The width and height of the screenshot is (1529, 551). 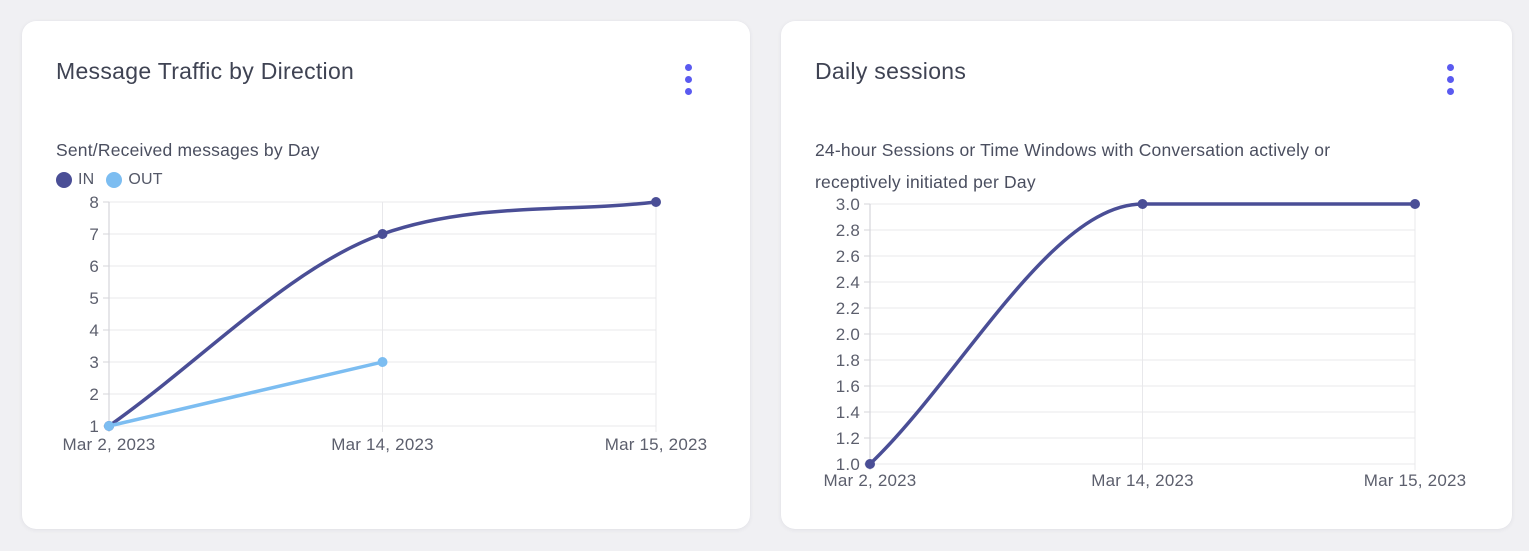 I want to click on tick-label: 1.2, so click(x=848, y=438).